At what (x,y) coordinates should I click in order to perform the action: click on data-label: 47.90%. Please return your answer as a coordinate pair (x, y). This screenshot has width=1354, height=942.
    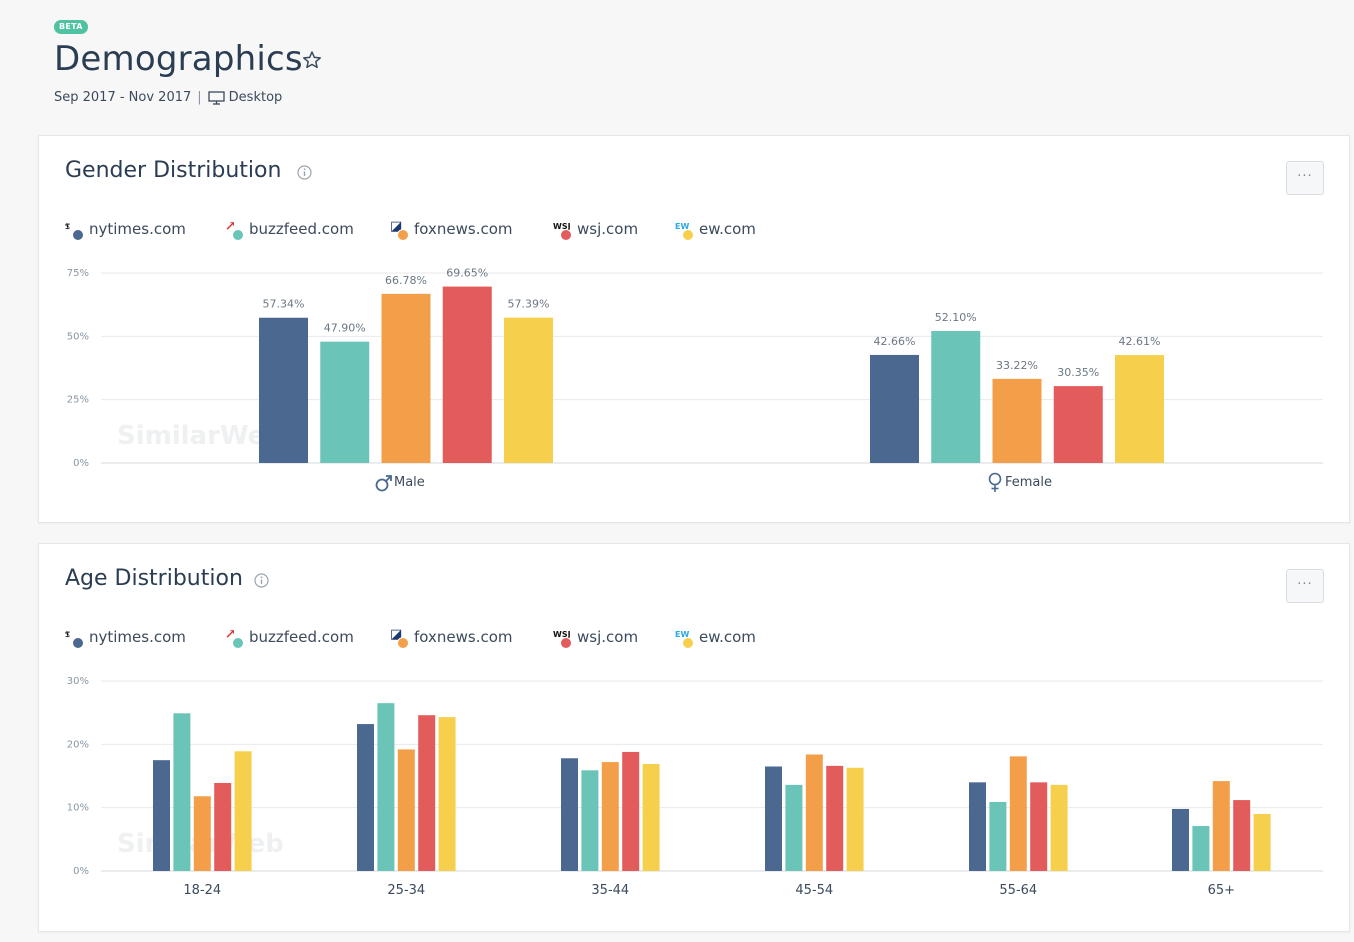
    Looking at the image, I should click on (345, 328).